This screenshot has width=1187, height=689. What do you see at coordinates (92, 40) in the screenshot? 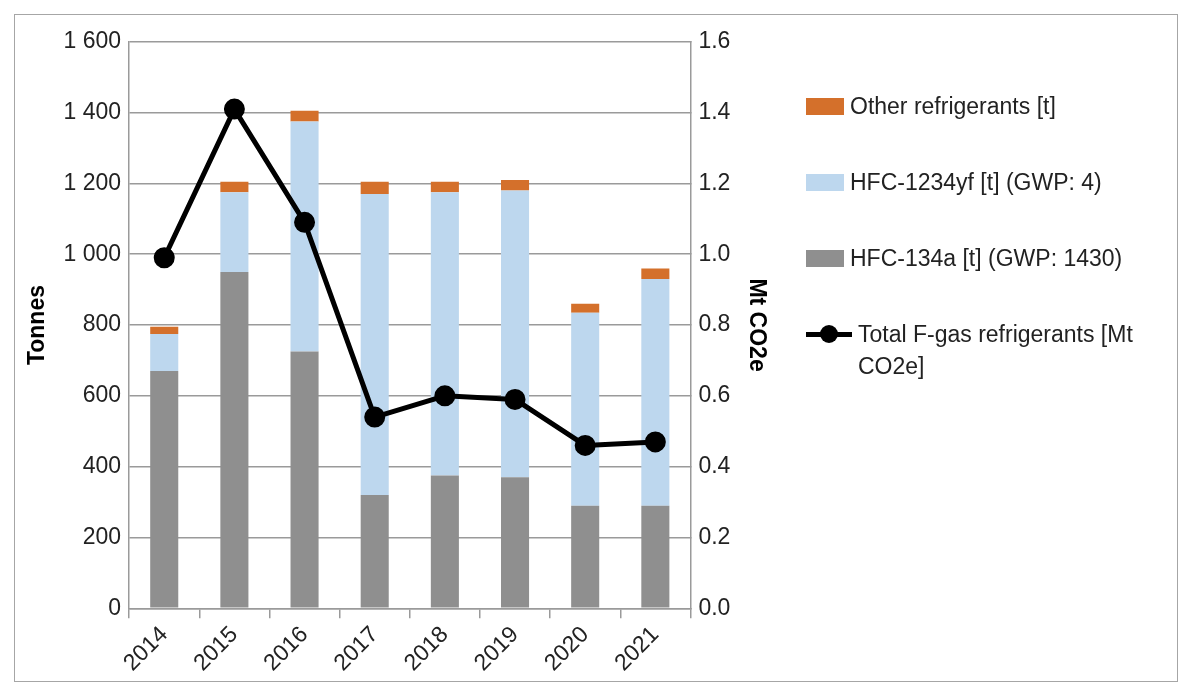
I see `y-tick-label: 1 600` at bounding box center [92, 40].